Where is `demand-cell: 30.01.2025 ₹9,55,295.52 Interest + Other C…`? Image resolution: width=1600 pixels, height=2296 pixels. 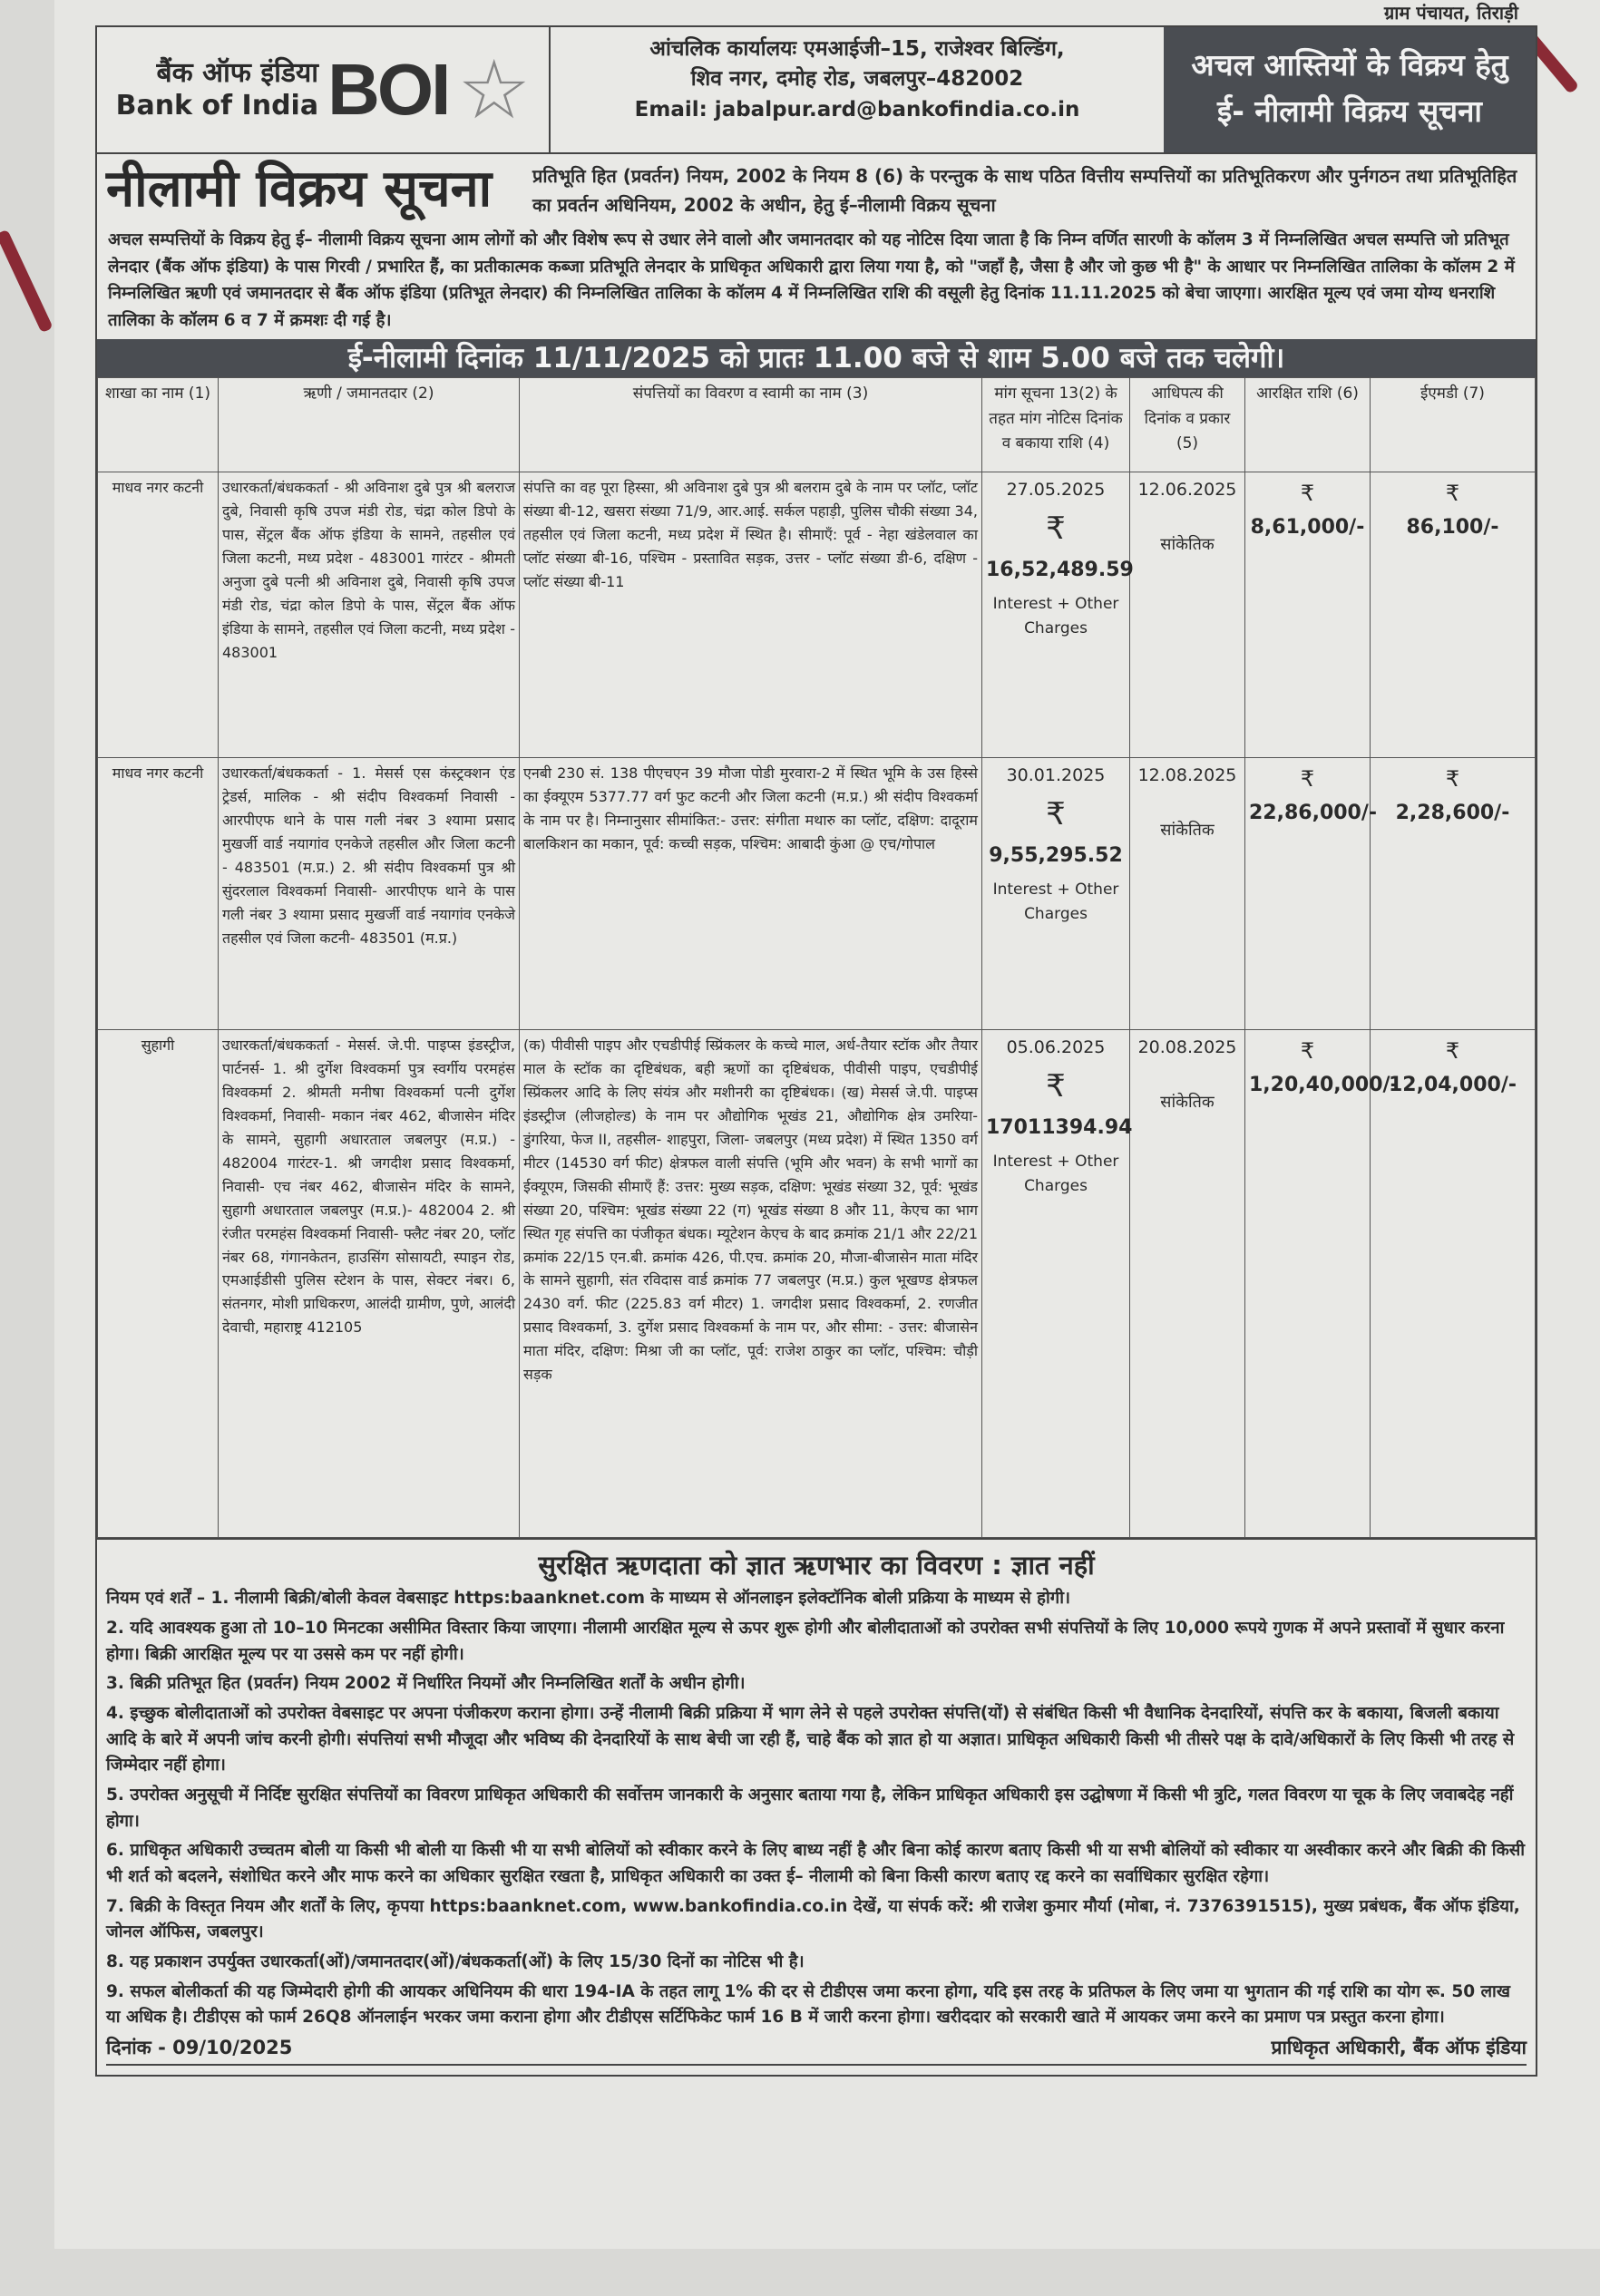
demand-cell: 30.01.2025 ₹9,55,295.52 Interest + Other C… is located at coordinates (1055, 894).